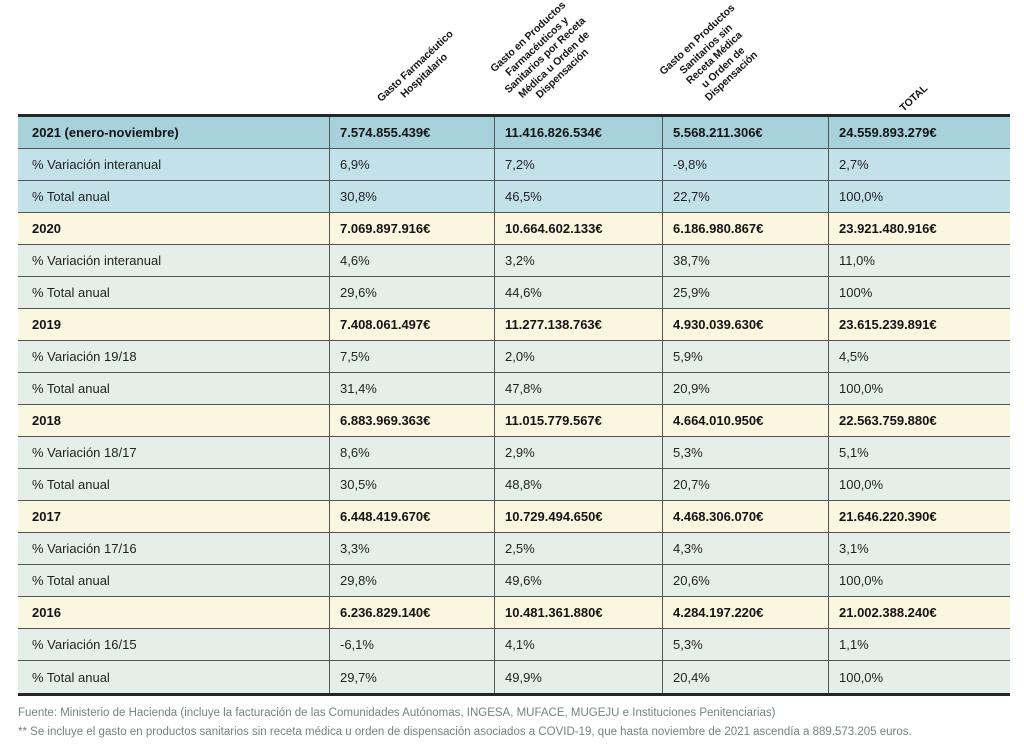 This screenshot has width=1024, height=750. I want to click on cell-value: 31,4%, so click(411, 388).